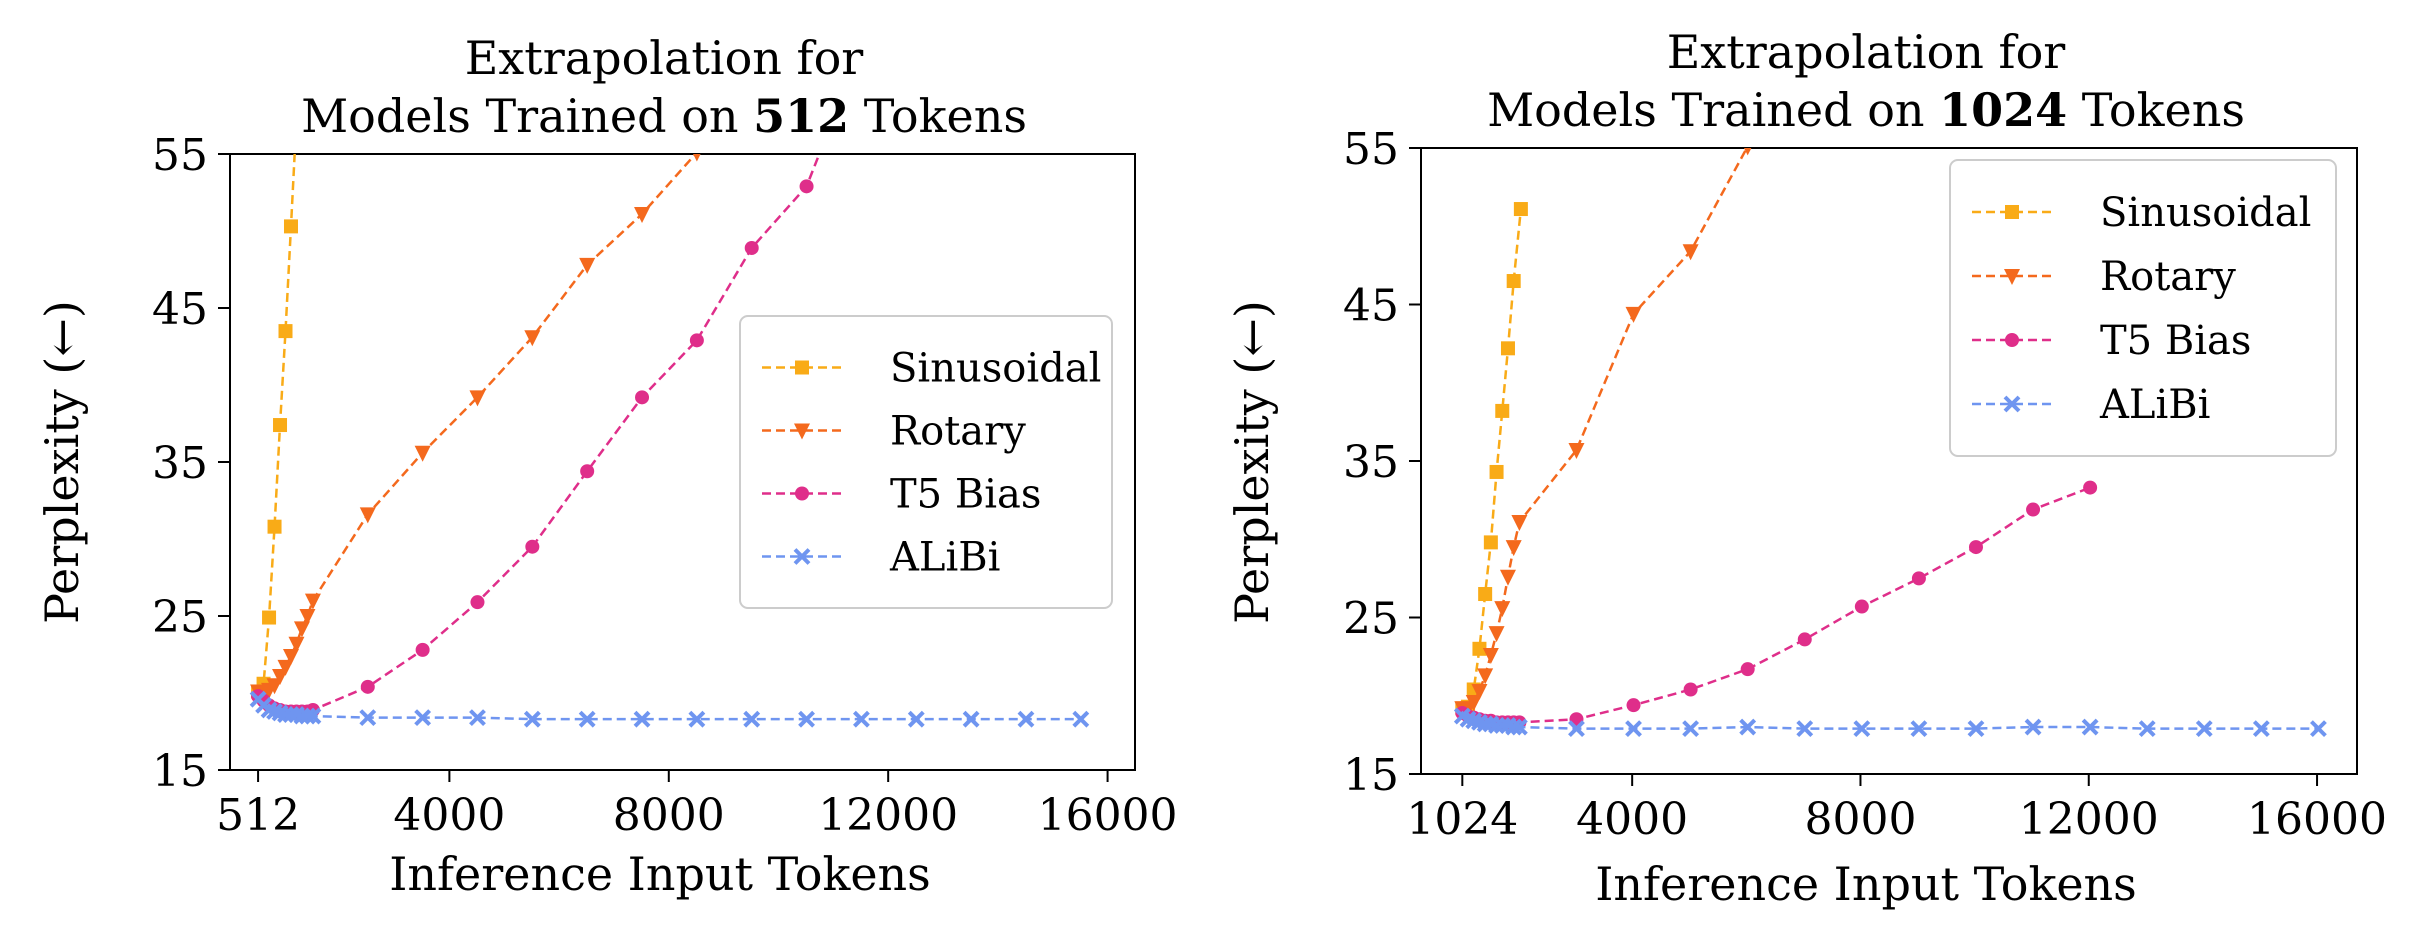 This screenshot has height=942, width=2410. Describe the element at coordinates (1462, 819) in the screenshot. I see `x-tick-label: 1024` at that location.